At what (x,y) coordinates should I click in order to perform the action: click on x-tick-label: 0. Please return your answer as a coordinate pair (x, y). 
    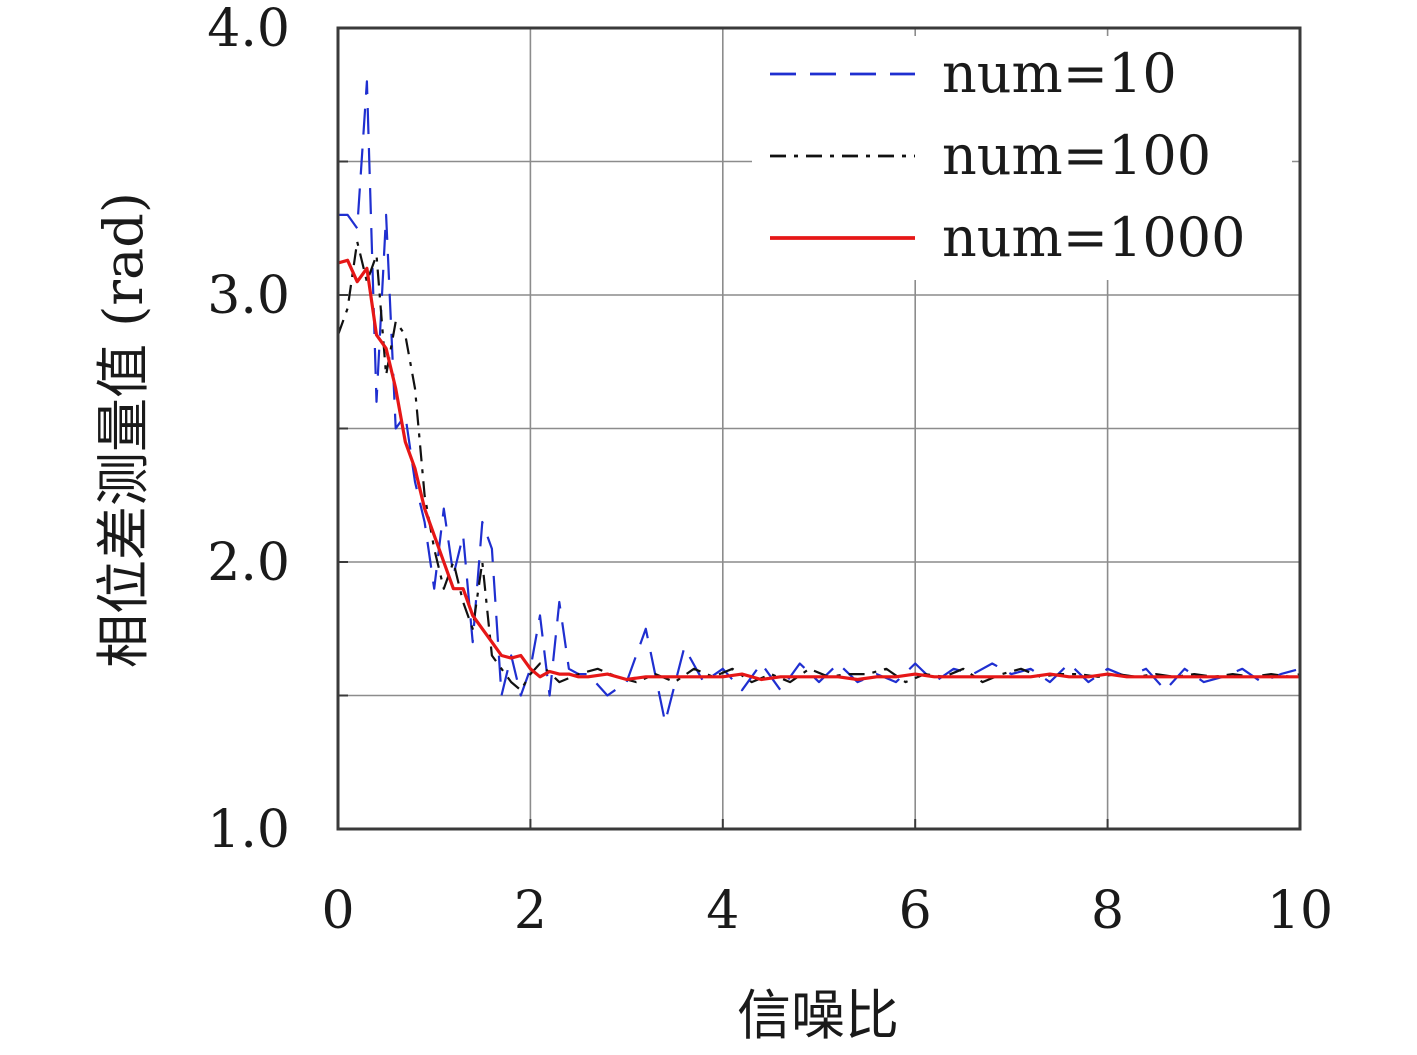
    Looking at the image, I should click on (337, 911).